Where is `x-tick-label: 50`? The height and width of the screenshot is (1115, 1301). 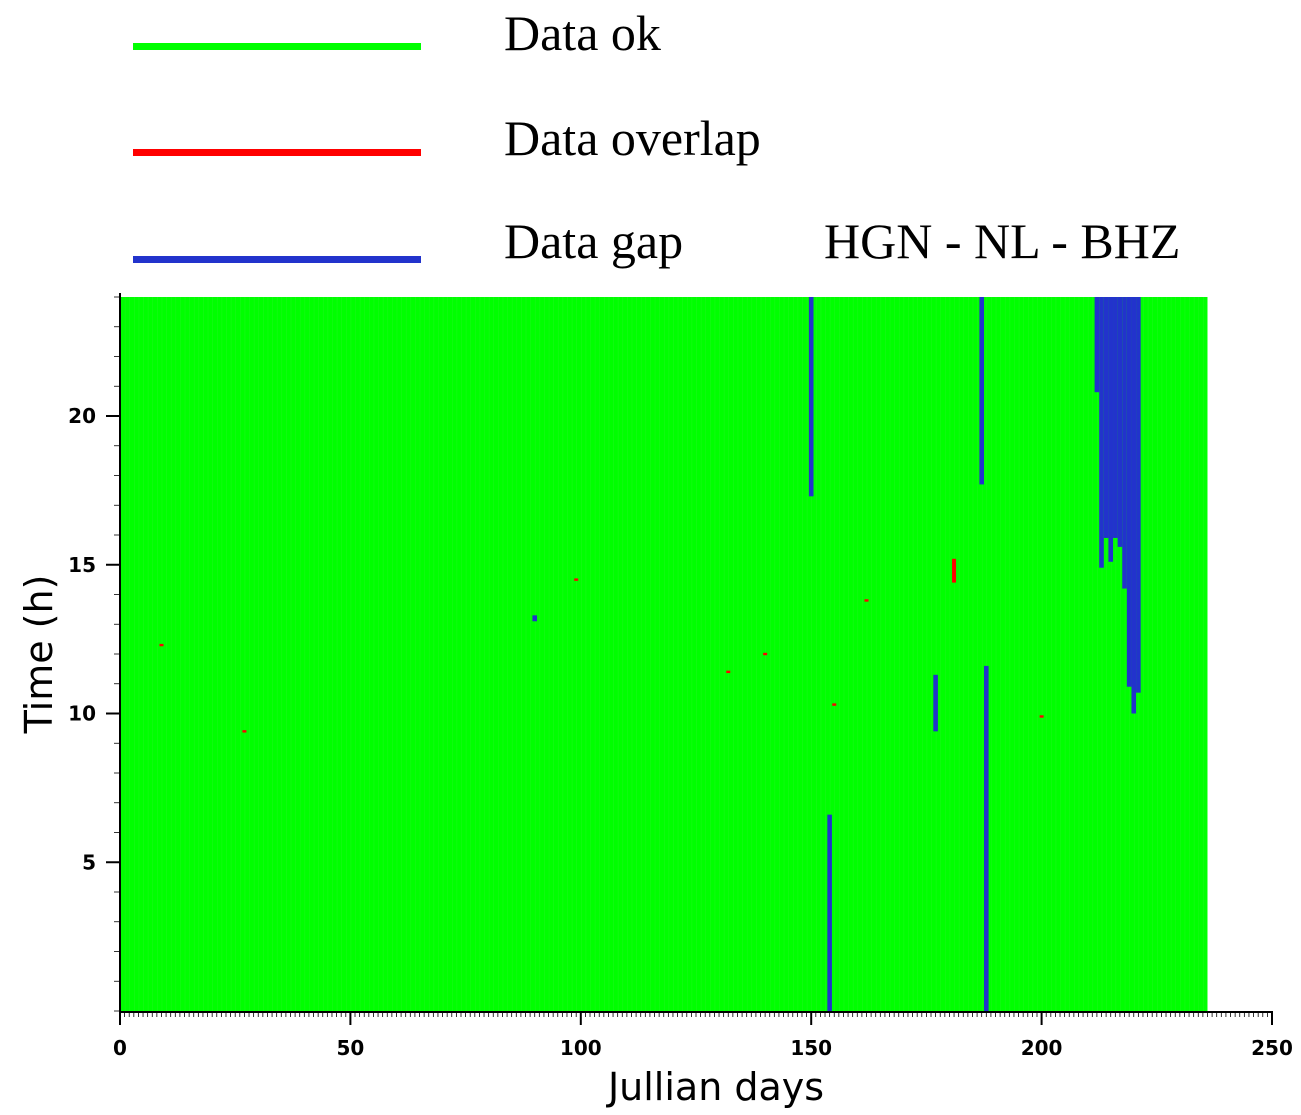 x-tick-label: 50 is located at coordinates (350, 1048).